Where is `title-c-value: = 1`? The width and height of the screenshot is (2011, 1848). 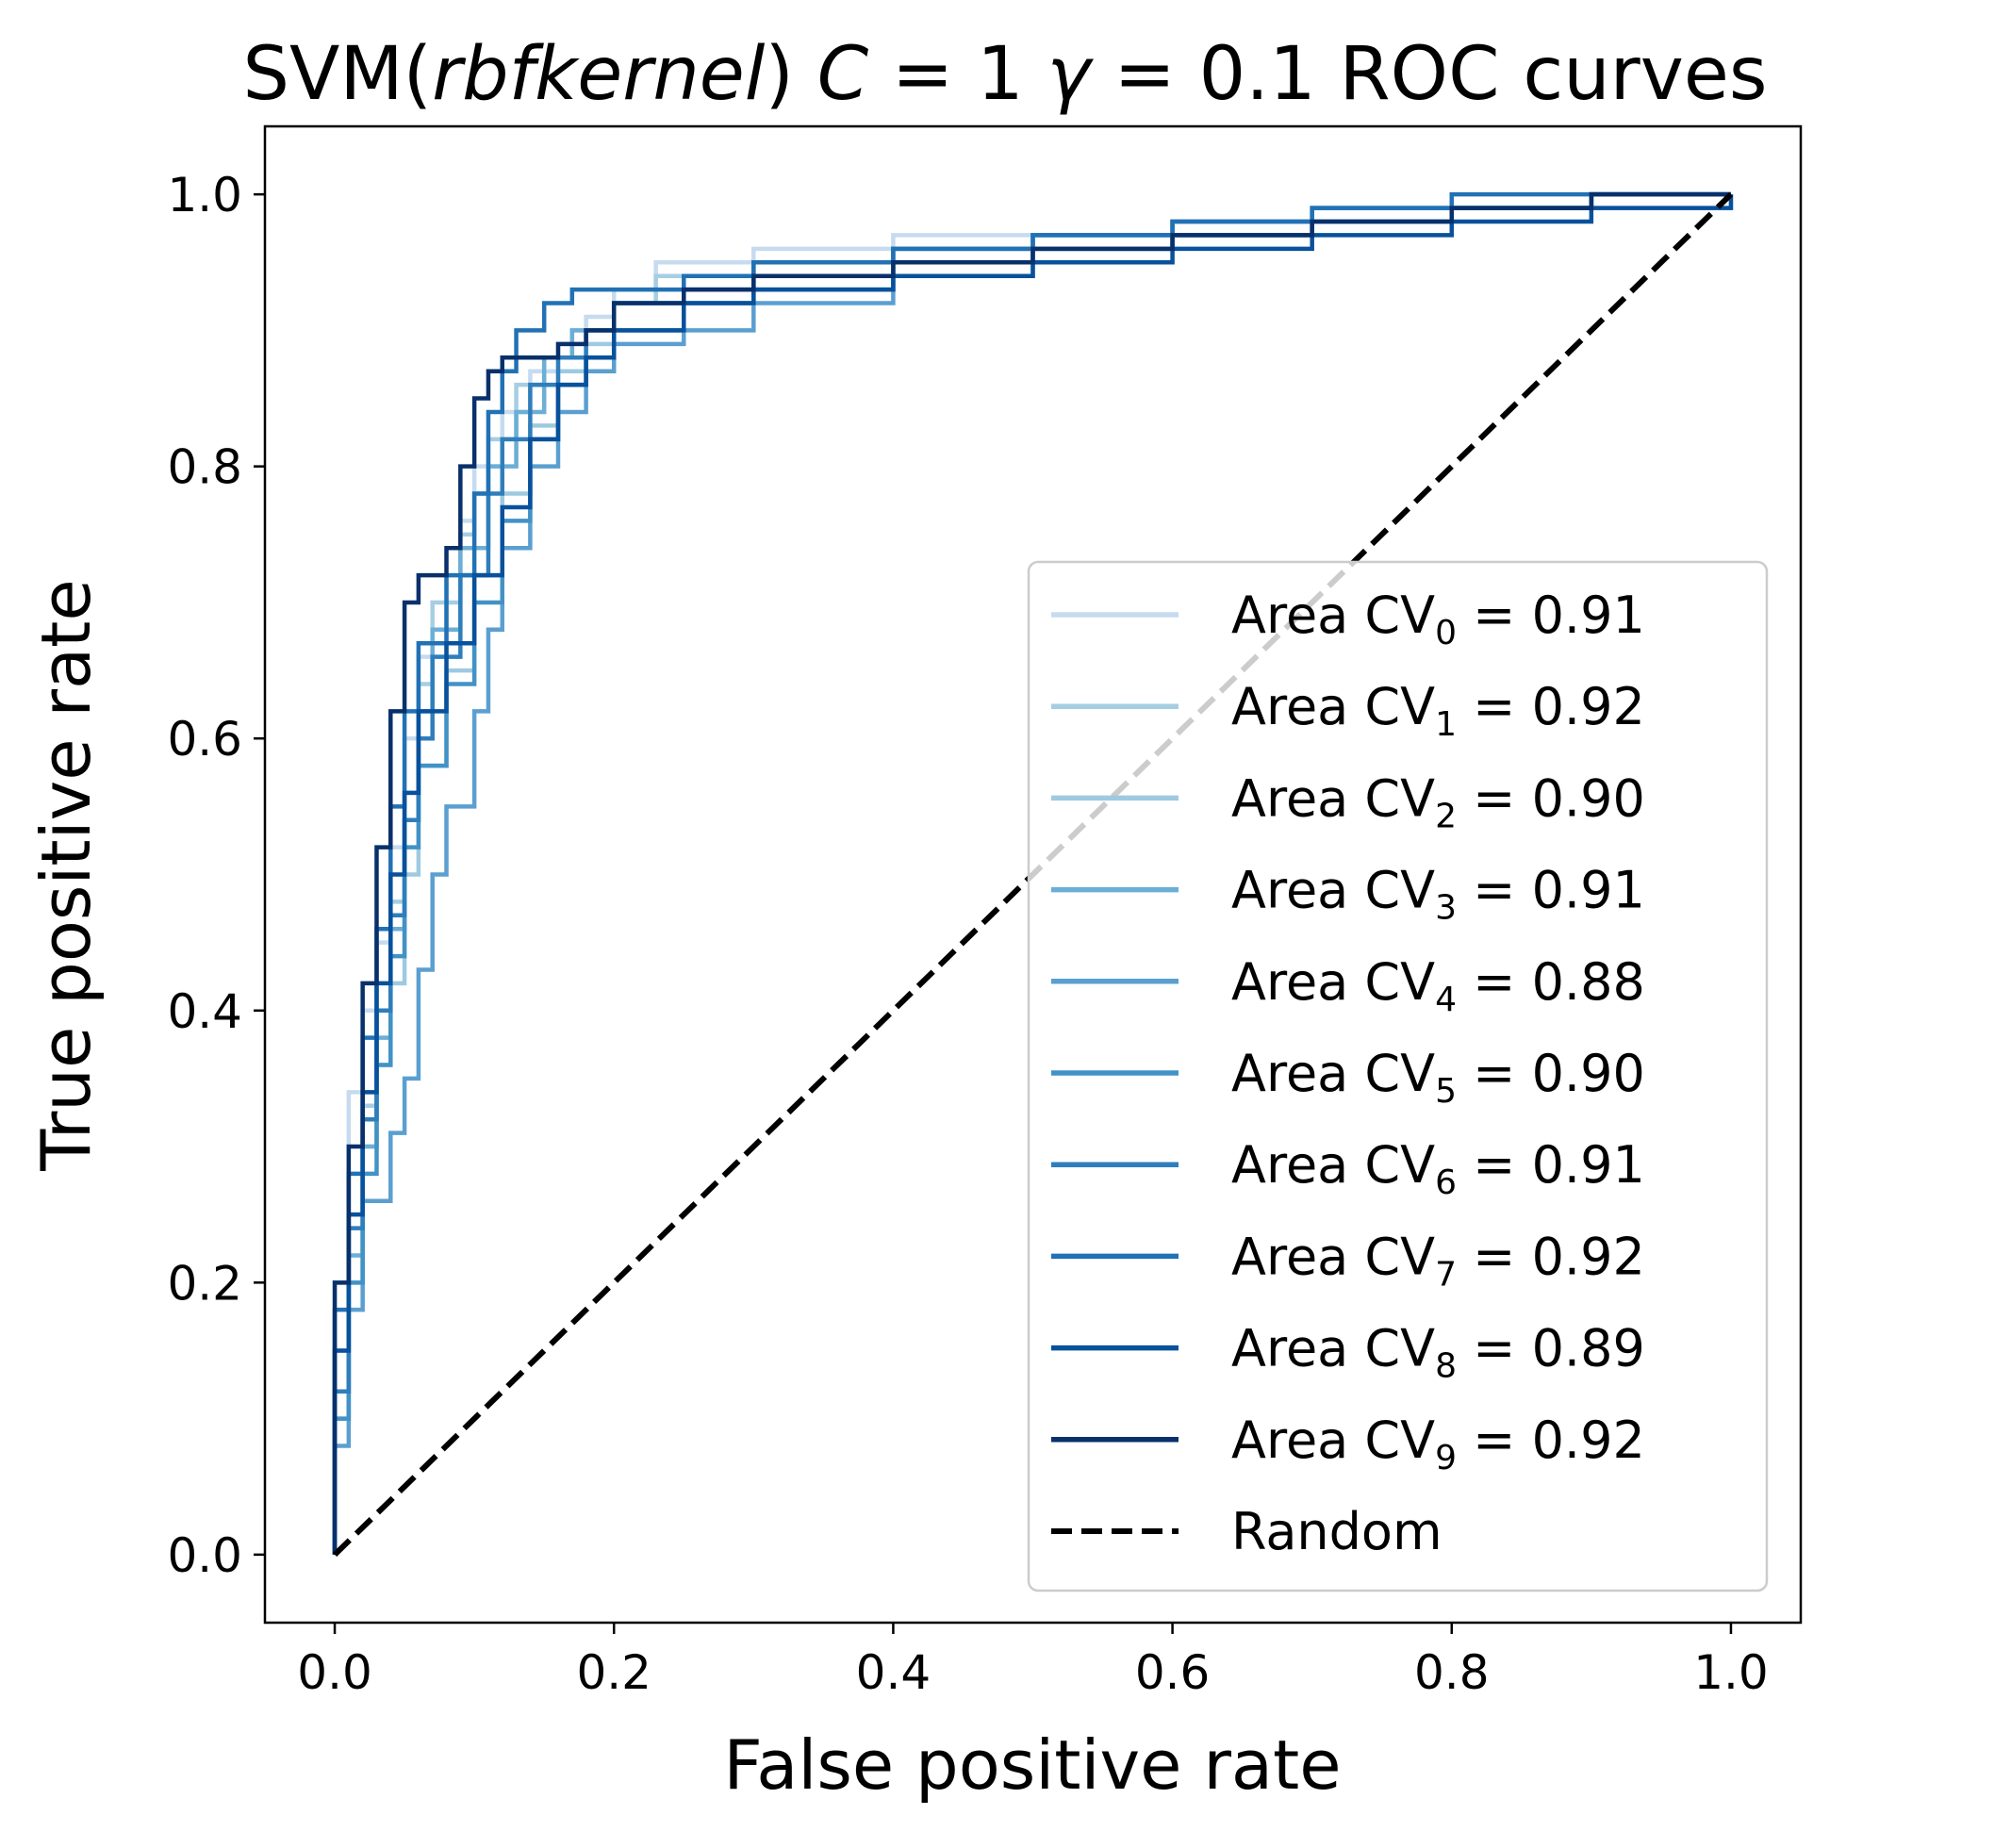 title-c-value: = 1 is located at coordinates (958, 74).